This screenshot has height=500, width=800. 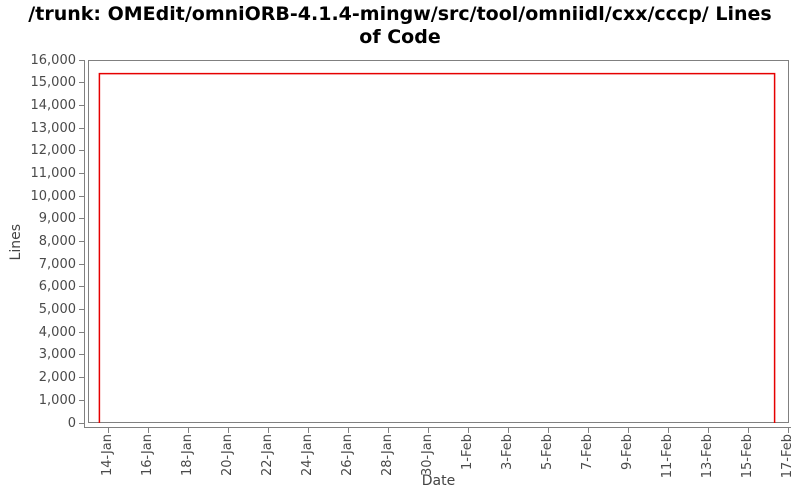 What do you see at coordinates (53, 60) in the screenshot?
I see `y-tick-label: 16,000` at bounding box center [53, 60].